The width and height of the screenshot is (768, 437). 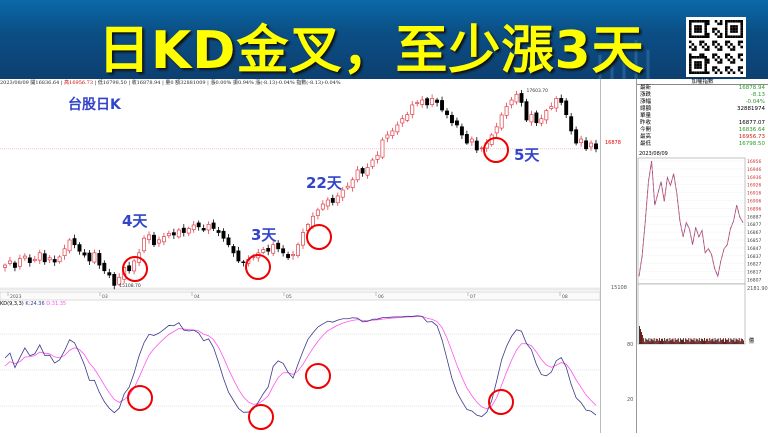 I want to click on intraday-tick-label: 16867, so click(x=754, y=233).